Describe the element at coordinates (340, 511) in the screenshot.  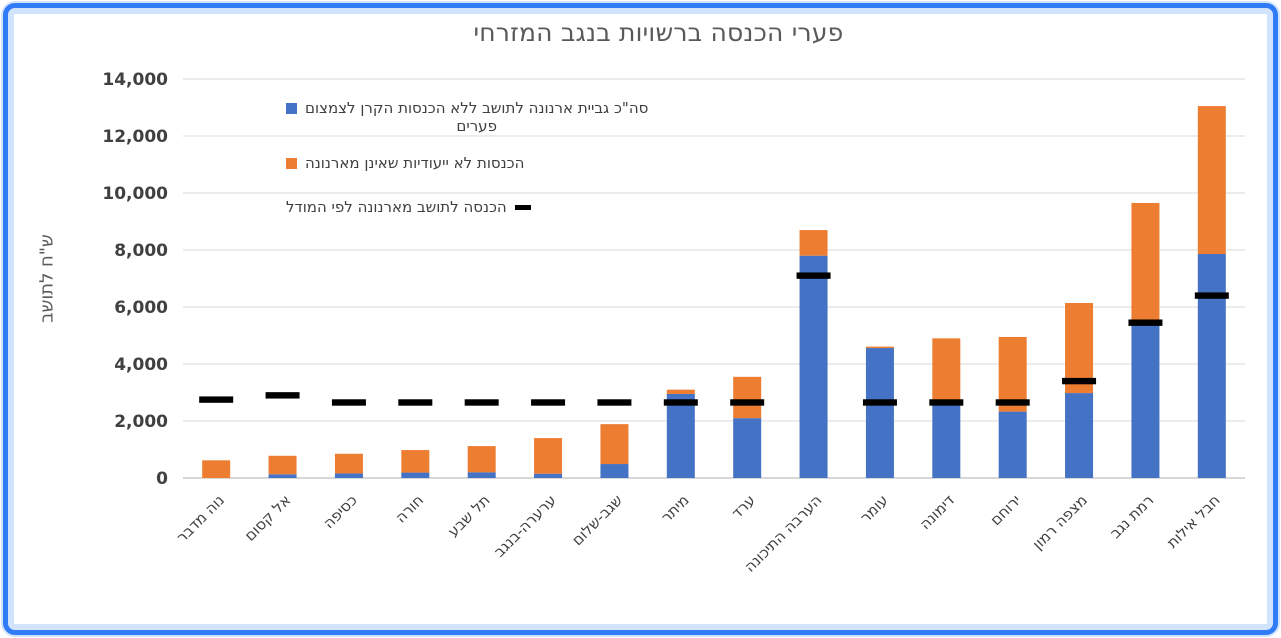
I see `x-category-label: כסיפה` at that location.